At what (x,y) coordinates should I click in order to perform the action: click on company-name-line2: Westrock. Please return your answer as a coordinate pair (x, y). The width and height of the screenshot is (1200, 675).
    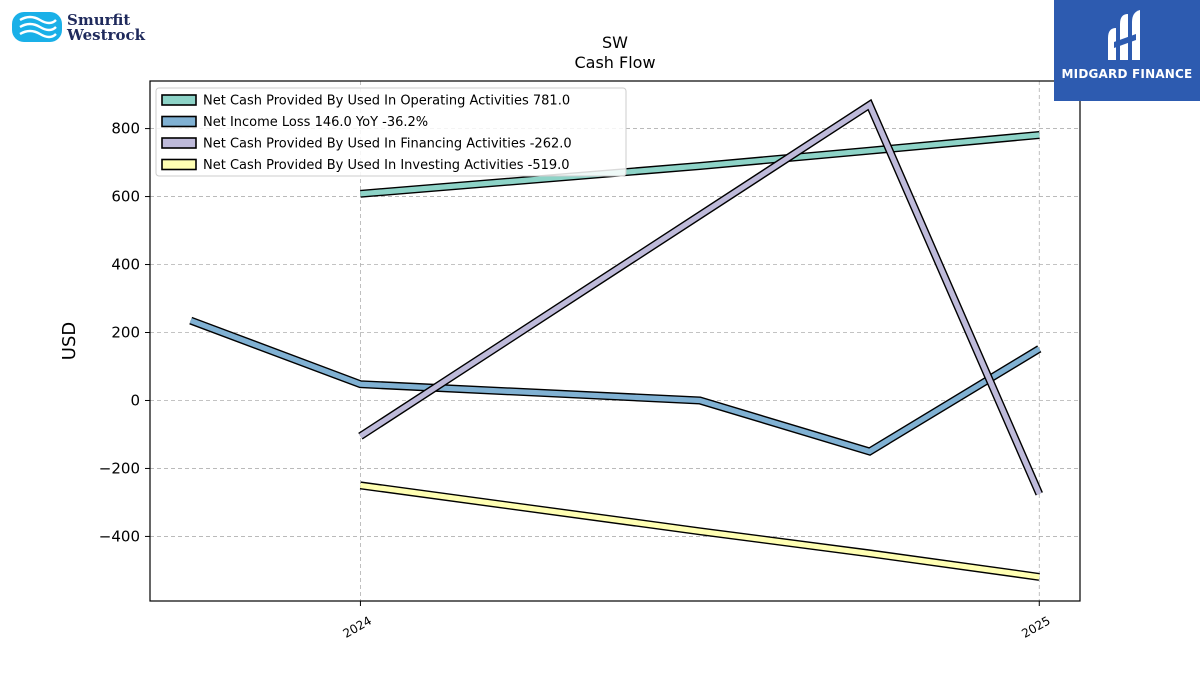
    Looking at the image, I should click on (106, 35).